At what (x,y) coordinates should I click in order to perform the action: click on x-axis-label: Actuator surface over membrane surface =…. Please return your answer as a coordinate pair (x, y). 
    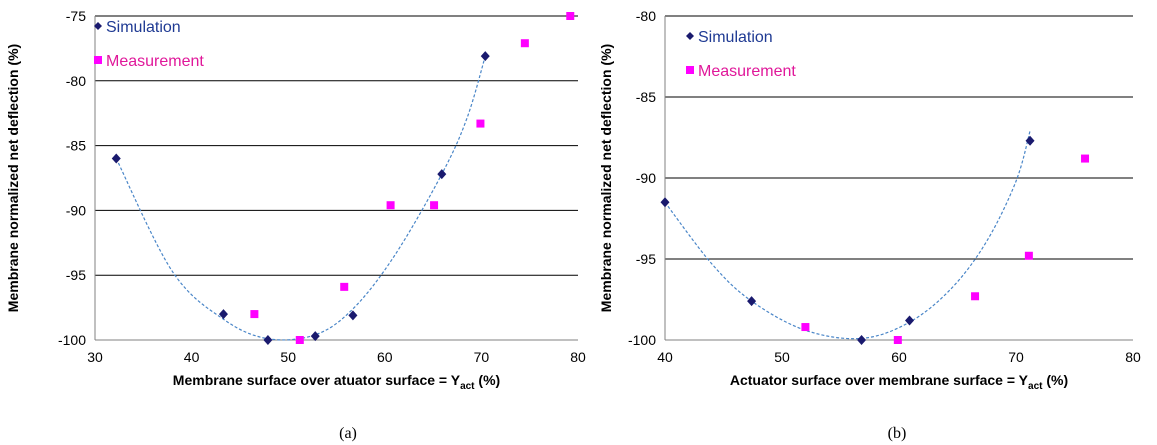
    Looking at the image, I should click on (899, 382).